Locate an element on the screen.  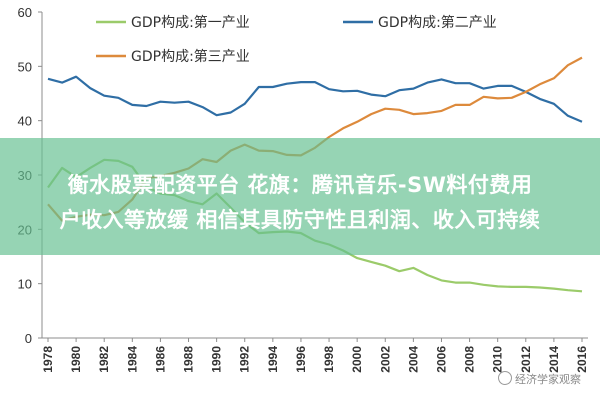
x-tick-label: 1996 is located at coordinates (301, 359).